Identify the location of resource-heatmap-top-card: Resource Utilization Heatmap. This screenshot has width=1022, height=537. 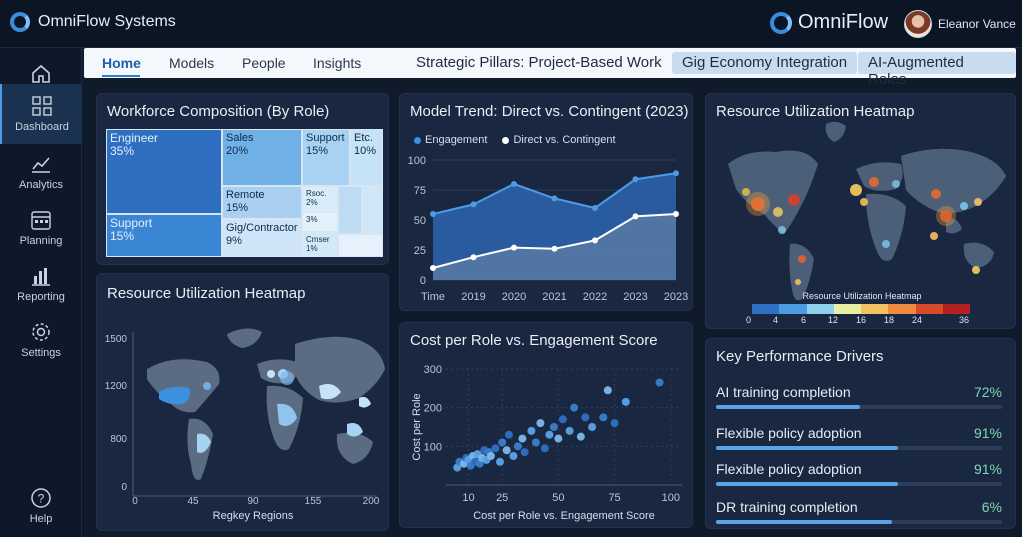
(860, 211).